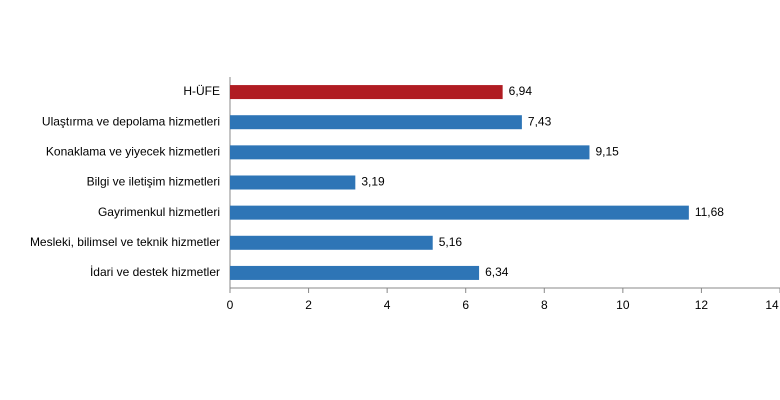 Image resolution: width=780 pixels, height=400 pixels. Describe the element at coordinates (540, 121) in the screenshot. I see `value-label: 7,43` at that location.